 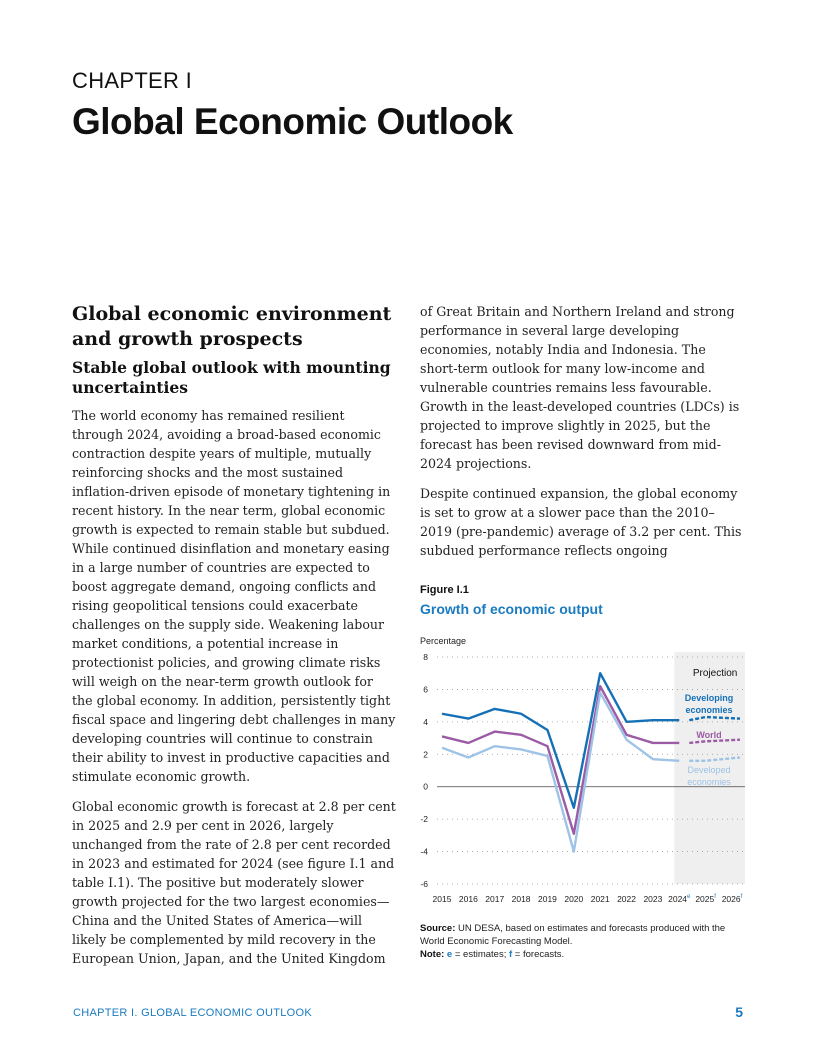 What do you see at coordinates (425, 689) in the screenshot?
I see `y-tick-label: 6` at bounding box center [425, 689].